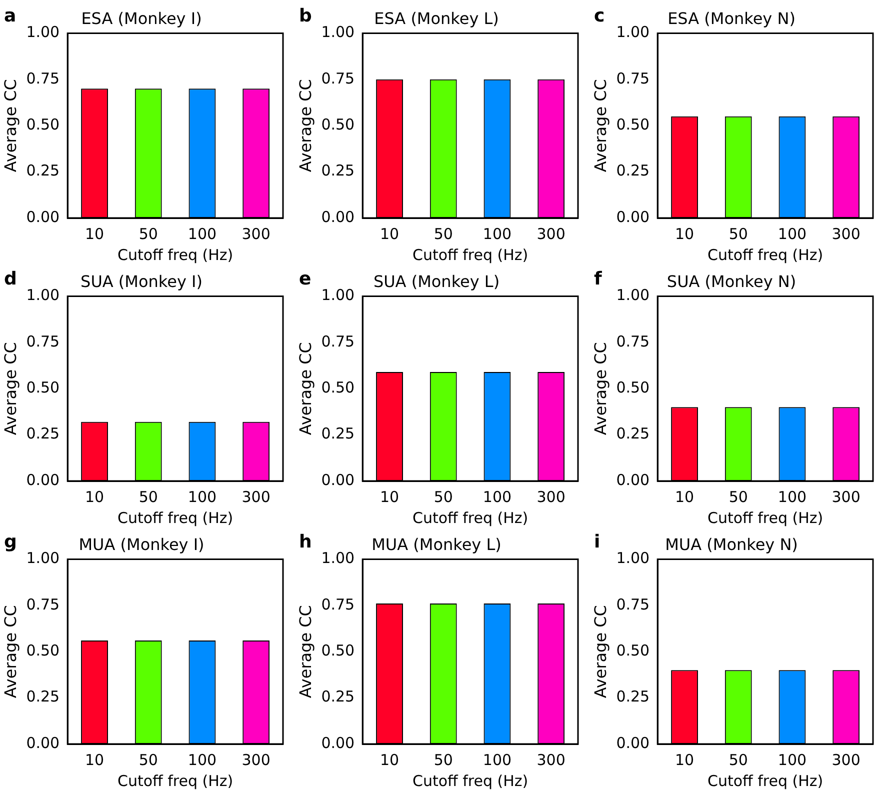 The height and width of the screenshot is (790, 884). What do you see at coordinates (10, 542) in the screenshot?
I see `text: g` at bounding box center [10, 542].